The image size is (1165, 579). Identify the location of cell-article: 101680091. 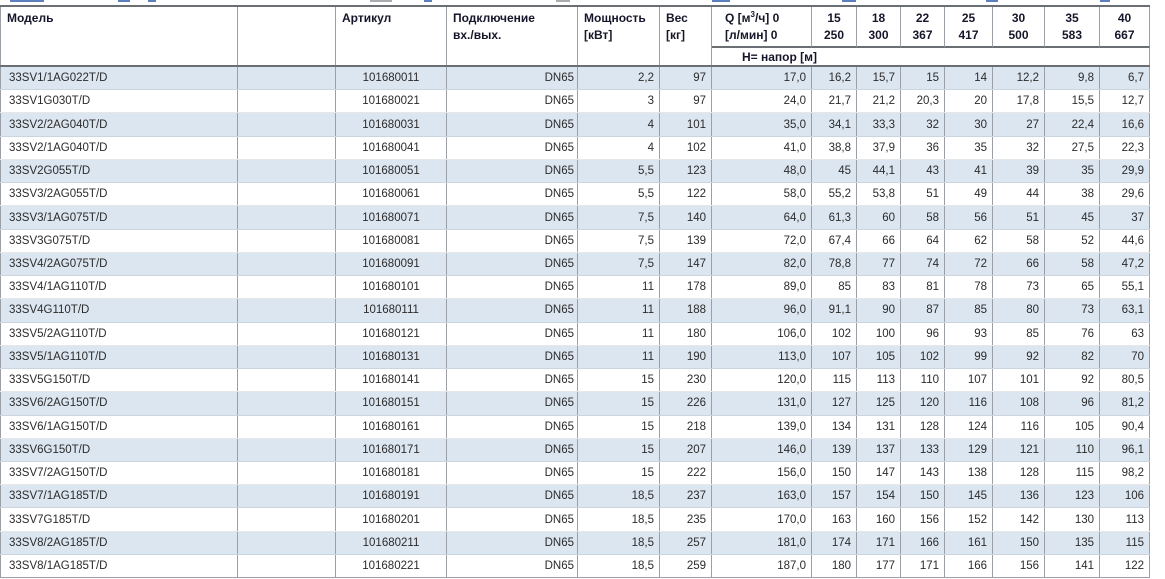
(391, 264).